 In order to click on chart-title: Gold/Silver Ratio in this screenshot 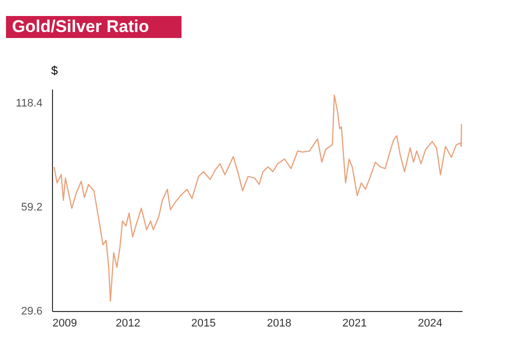, I will do `click(80, 26)`.